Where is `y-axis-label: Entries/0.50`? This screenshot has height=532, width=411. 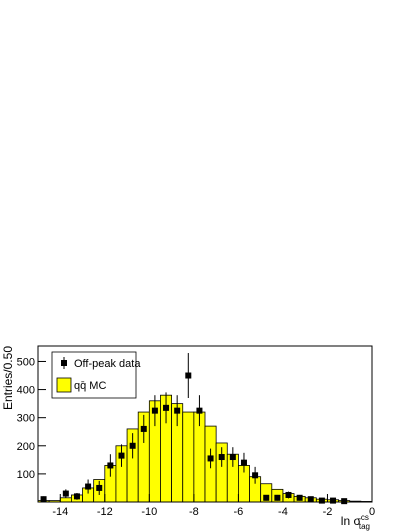 y-axis-label: Entries/0.50 is located at coordinates (8, 378).